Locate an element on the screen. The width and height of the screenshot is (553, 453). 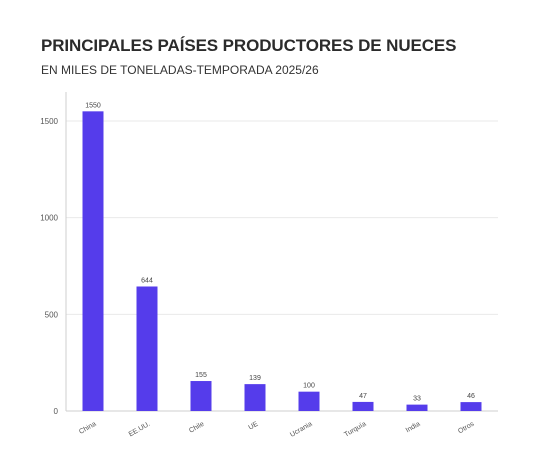
x-tick-label: EE.UU. is located at coordinates (140, 430).